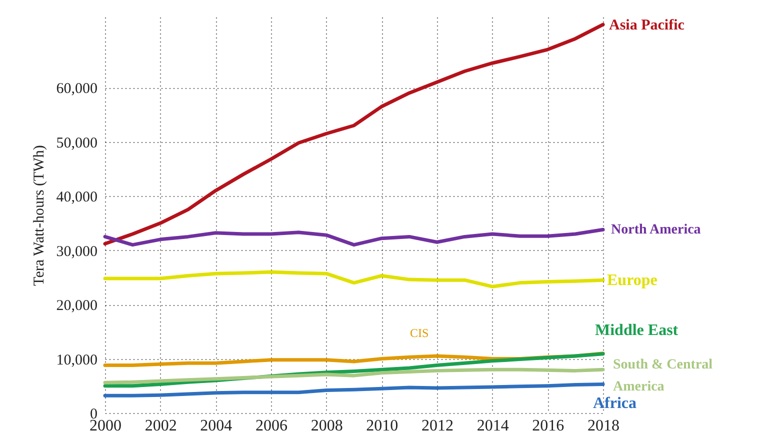 The height and width of the screenshot is (441, 763). I want to click on series-label: Africa, so click(615, 403).